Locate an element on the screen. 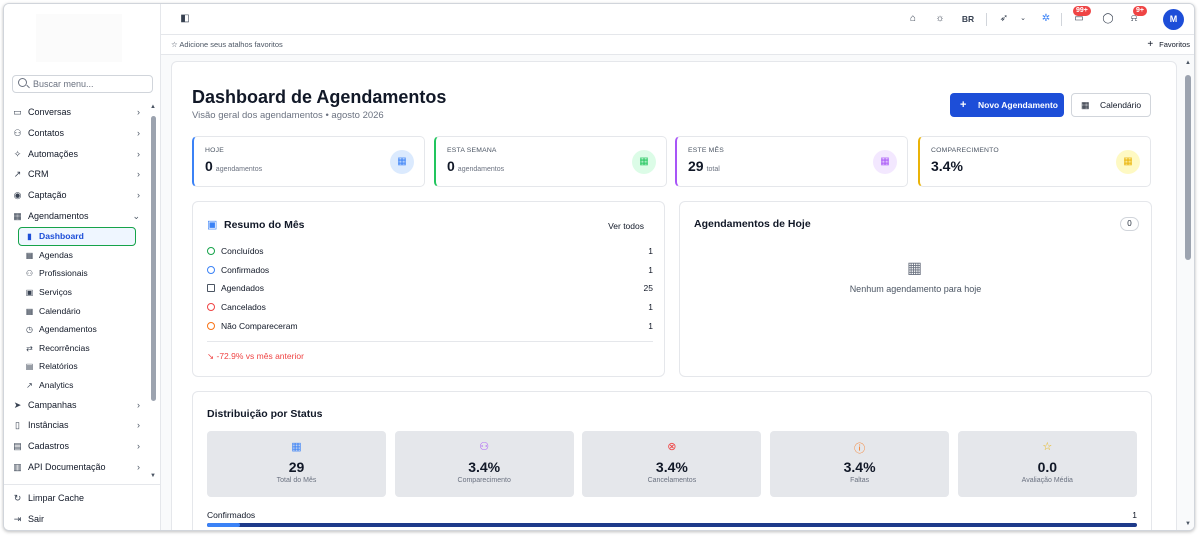 Image resolution: width=1200 pixels, height=543 pixels. sidebar-subitem-agendas: ▦ Agendas is located at coordinates (77, 255).